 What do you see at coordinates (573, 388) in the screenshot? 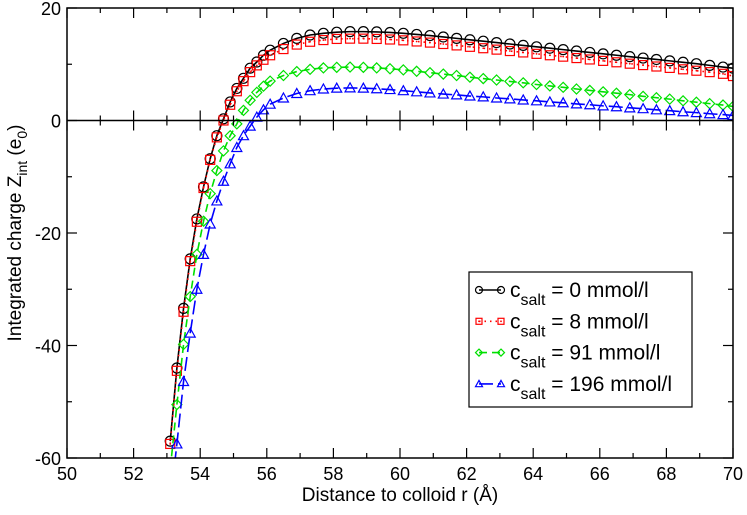
I see `legend-item: csalt = 196 mmol/l` at bounding box center [573, 388].